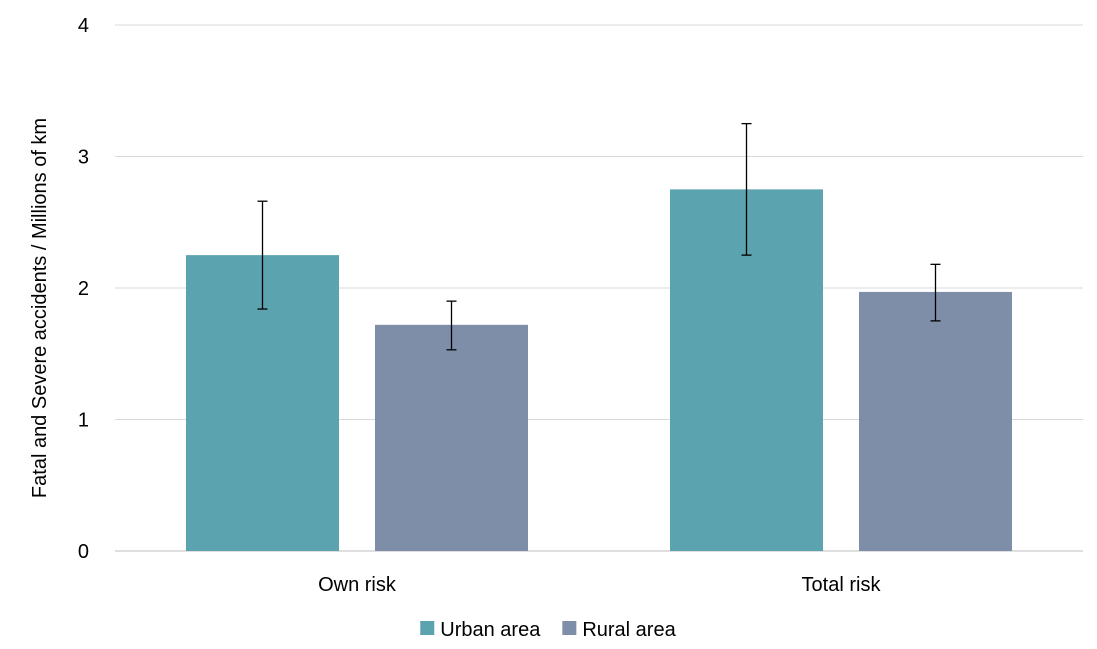 Image resolution: width=1097 pixels, height=649 pixels. Describe the element at coordinates (83, 421) in the screenshot. I see `y-tick-label: 1` at that location.